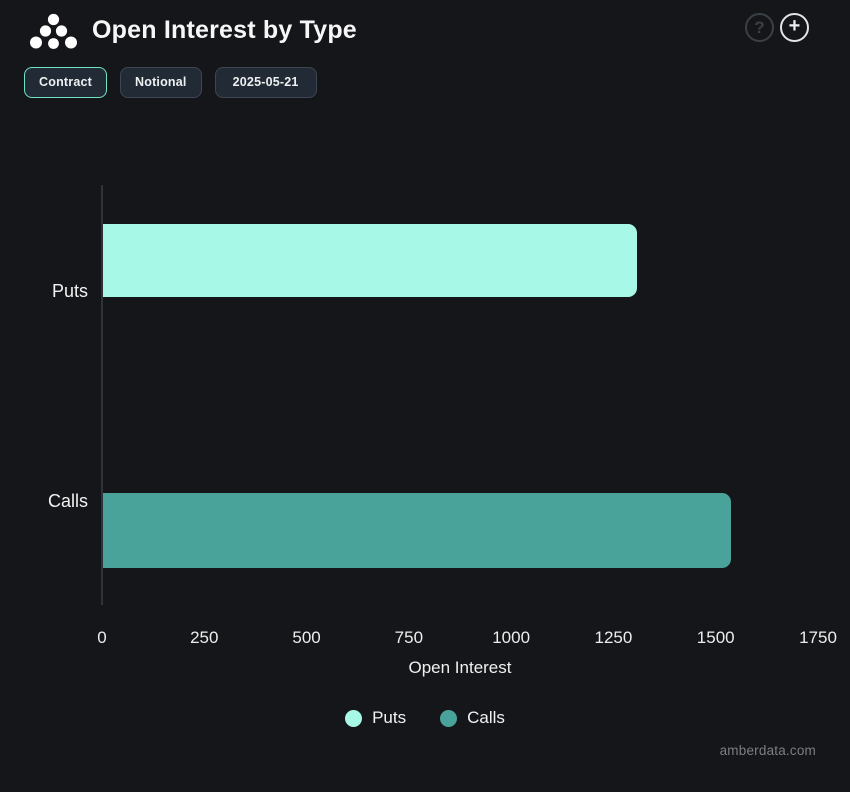 The width and height of the screenshot is (850, 792). What do you see at coordinates (53, 31) in the screenshot?
I see `amberdata-logo-icon` at bounding box center [53, 31].